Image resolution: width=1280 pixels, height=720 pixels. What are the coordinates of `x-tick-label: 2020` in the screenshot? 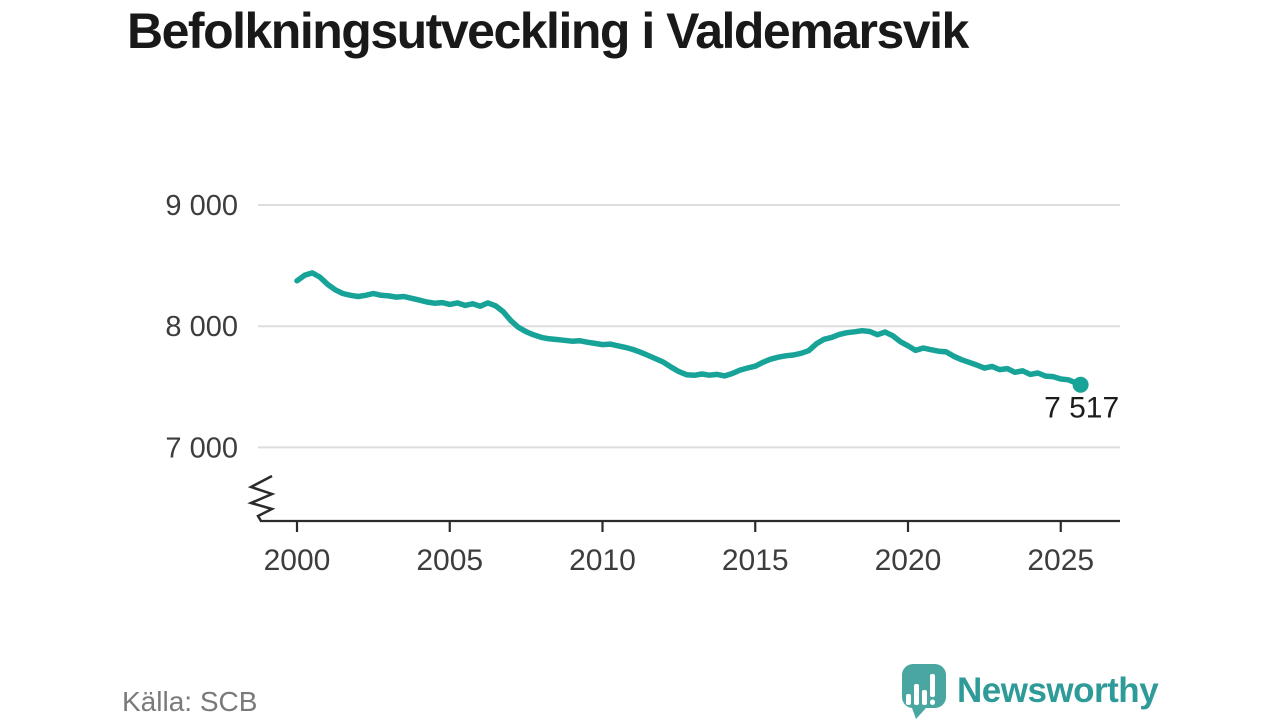 It's located at (908, 560).